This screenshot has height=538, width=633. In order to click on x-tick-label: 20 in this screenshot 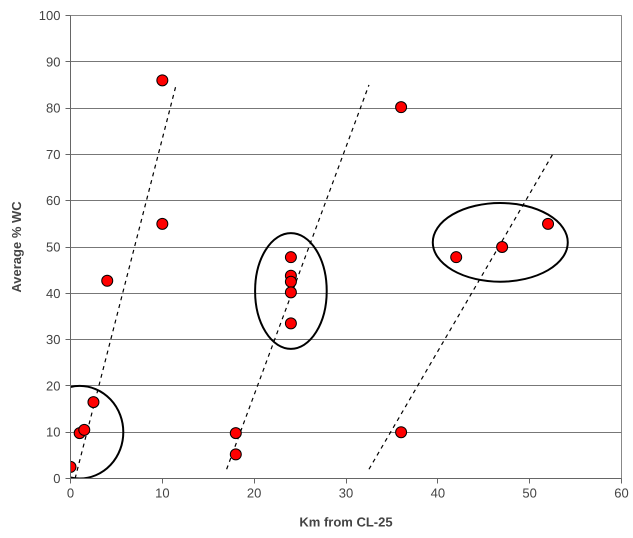, I will do `click(254, 493)`.